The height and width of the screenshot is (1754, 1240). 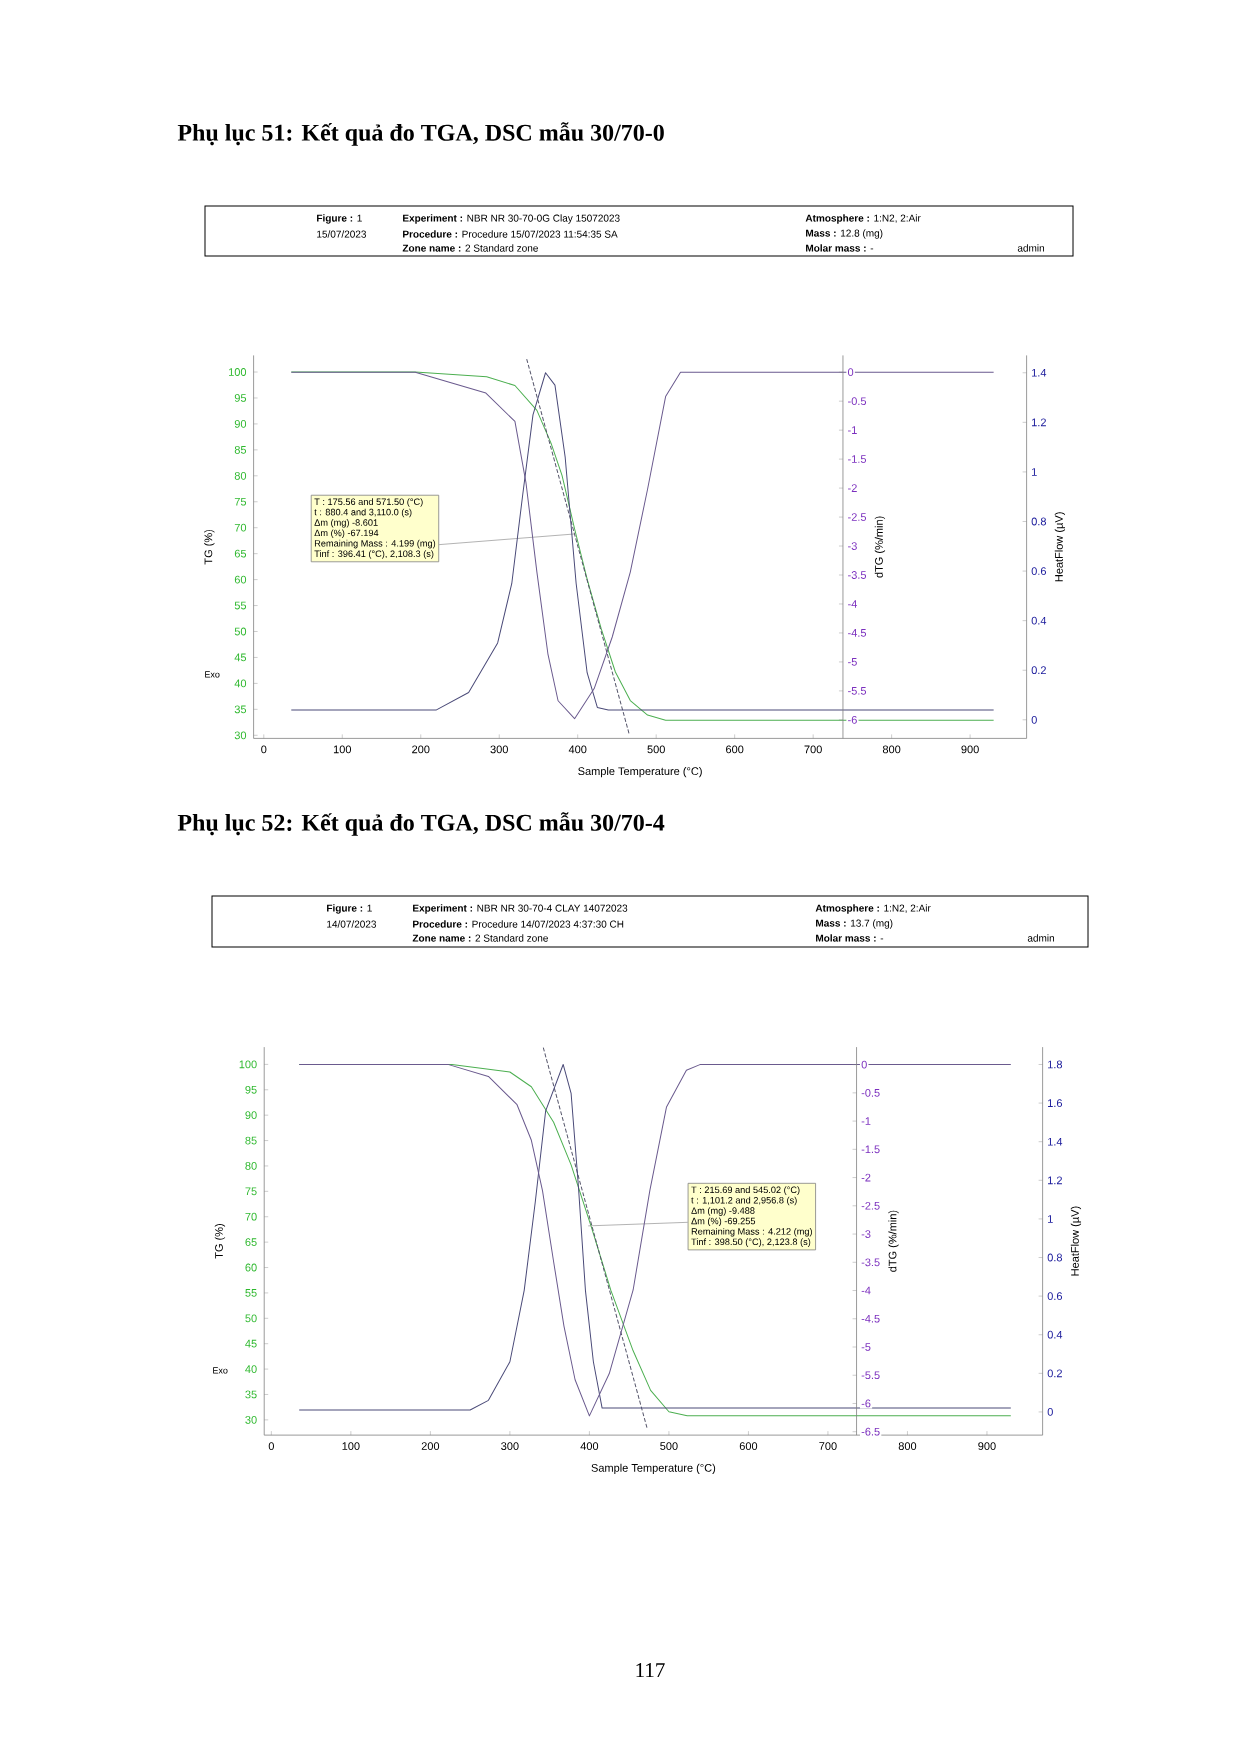 I want to click on chart-title: Phụ lục 52: Kết quả đo TGA, DSC mẫu 30/70-4, so click(x=421, y=824).